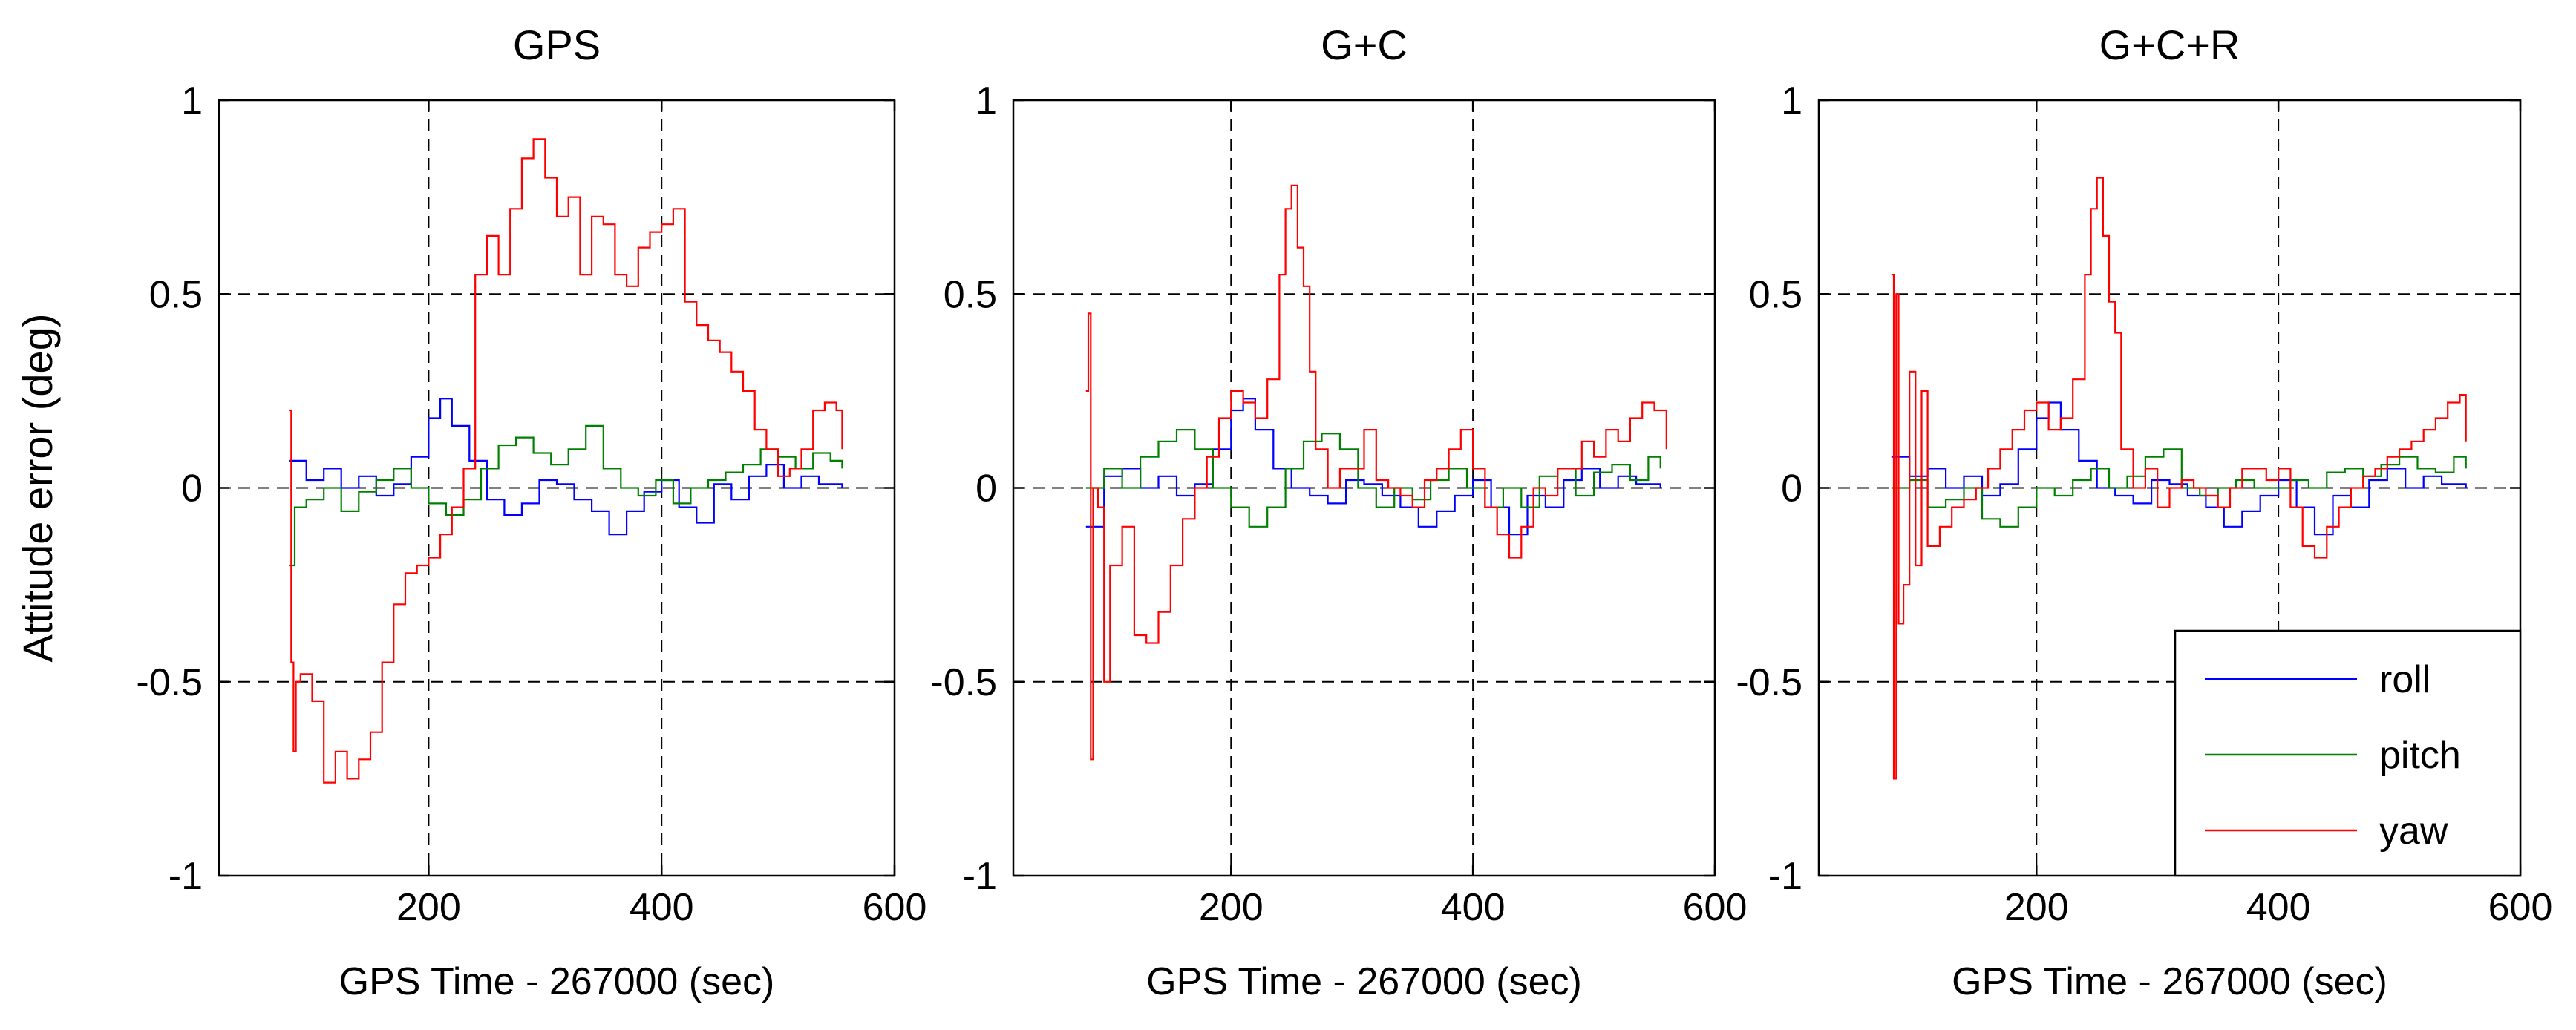 Image resolution: width=2576 pixels, height=1030 pixels. Describe the element at coordinates (2169, 45) in the screenshot. I see `chart-title: G+C+R` at that location.